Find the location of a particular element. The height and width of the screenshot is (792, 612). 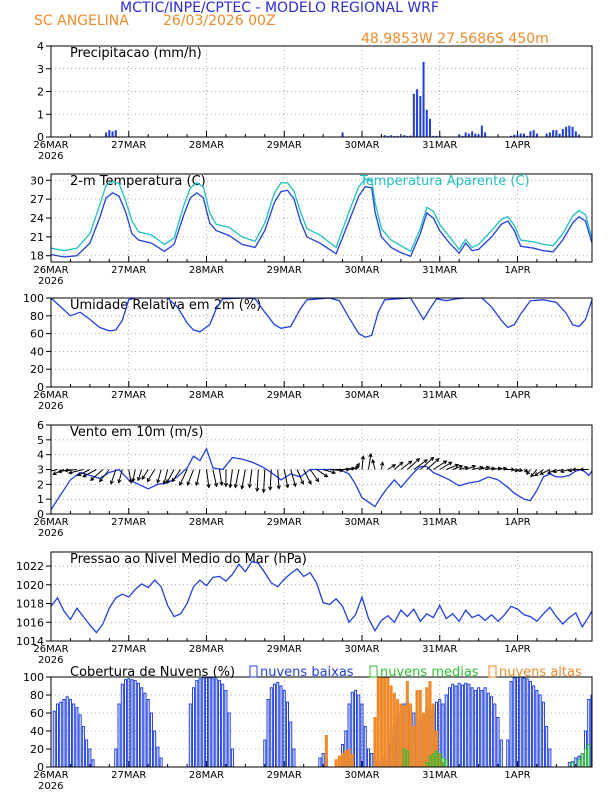

ytick-label: 0 is located at coordinates (40, 514).